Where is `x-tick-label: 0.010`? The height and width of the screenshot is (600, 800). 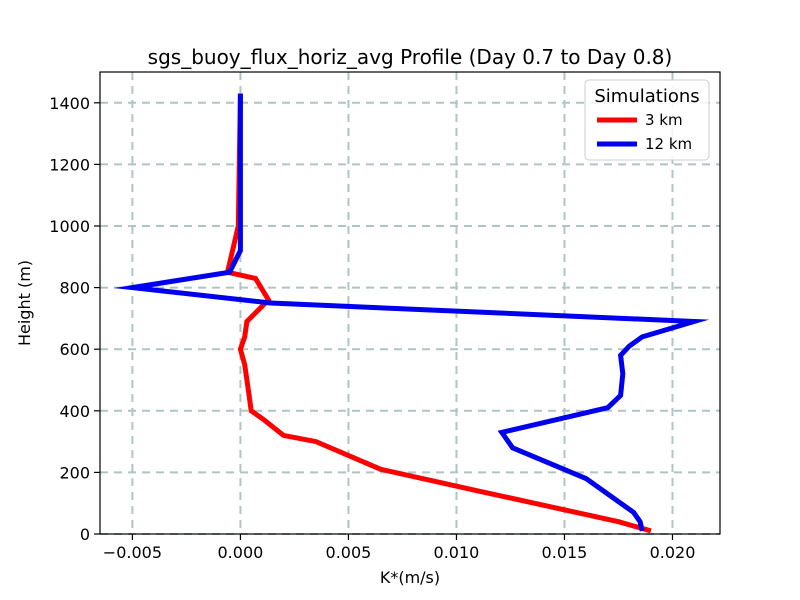 x-tick-label: 0.010 is located at coordinates (457, 552).